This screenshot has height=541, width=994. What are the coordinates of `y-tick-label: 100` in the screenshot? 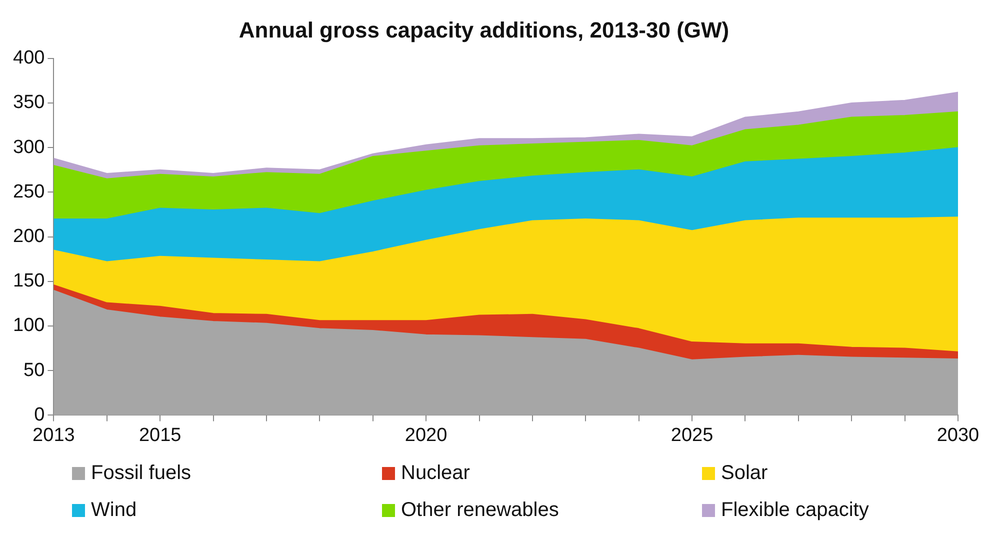 It's located at (29, 325).